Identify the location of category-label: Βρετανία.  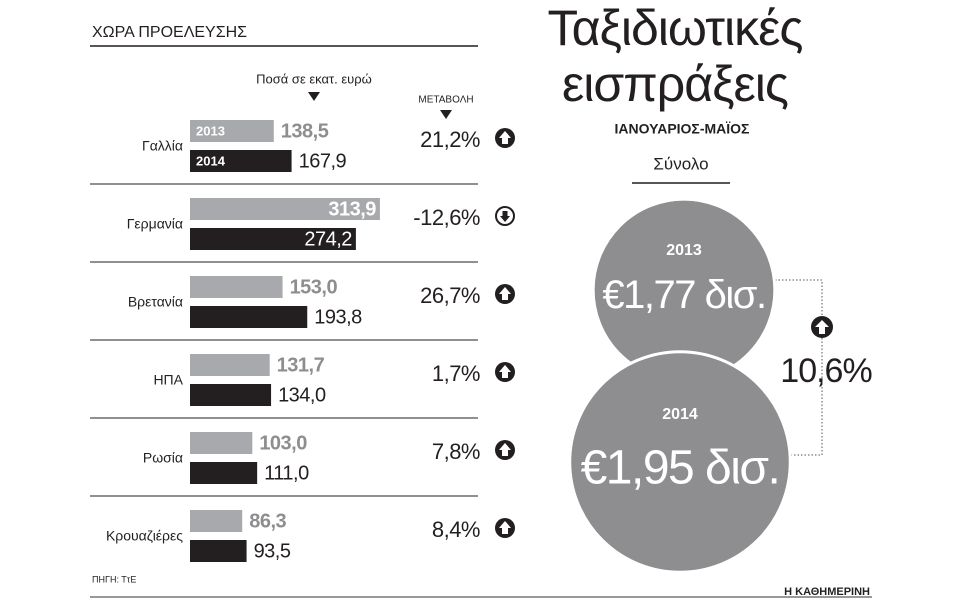
(155, 302).